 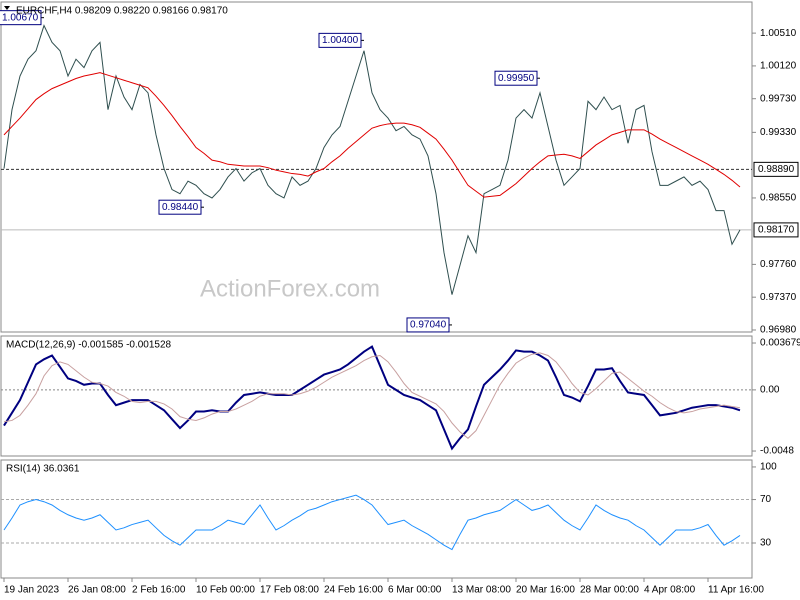 I want to click on y-tick-label: 30, so click(x=766, y=543).